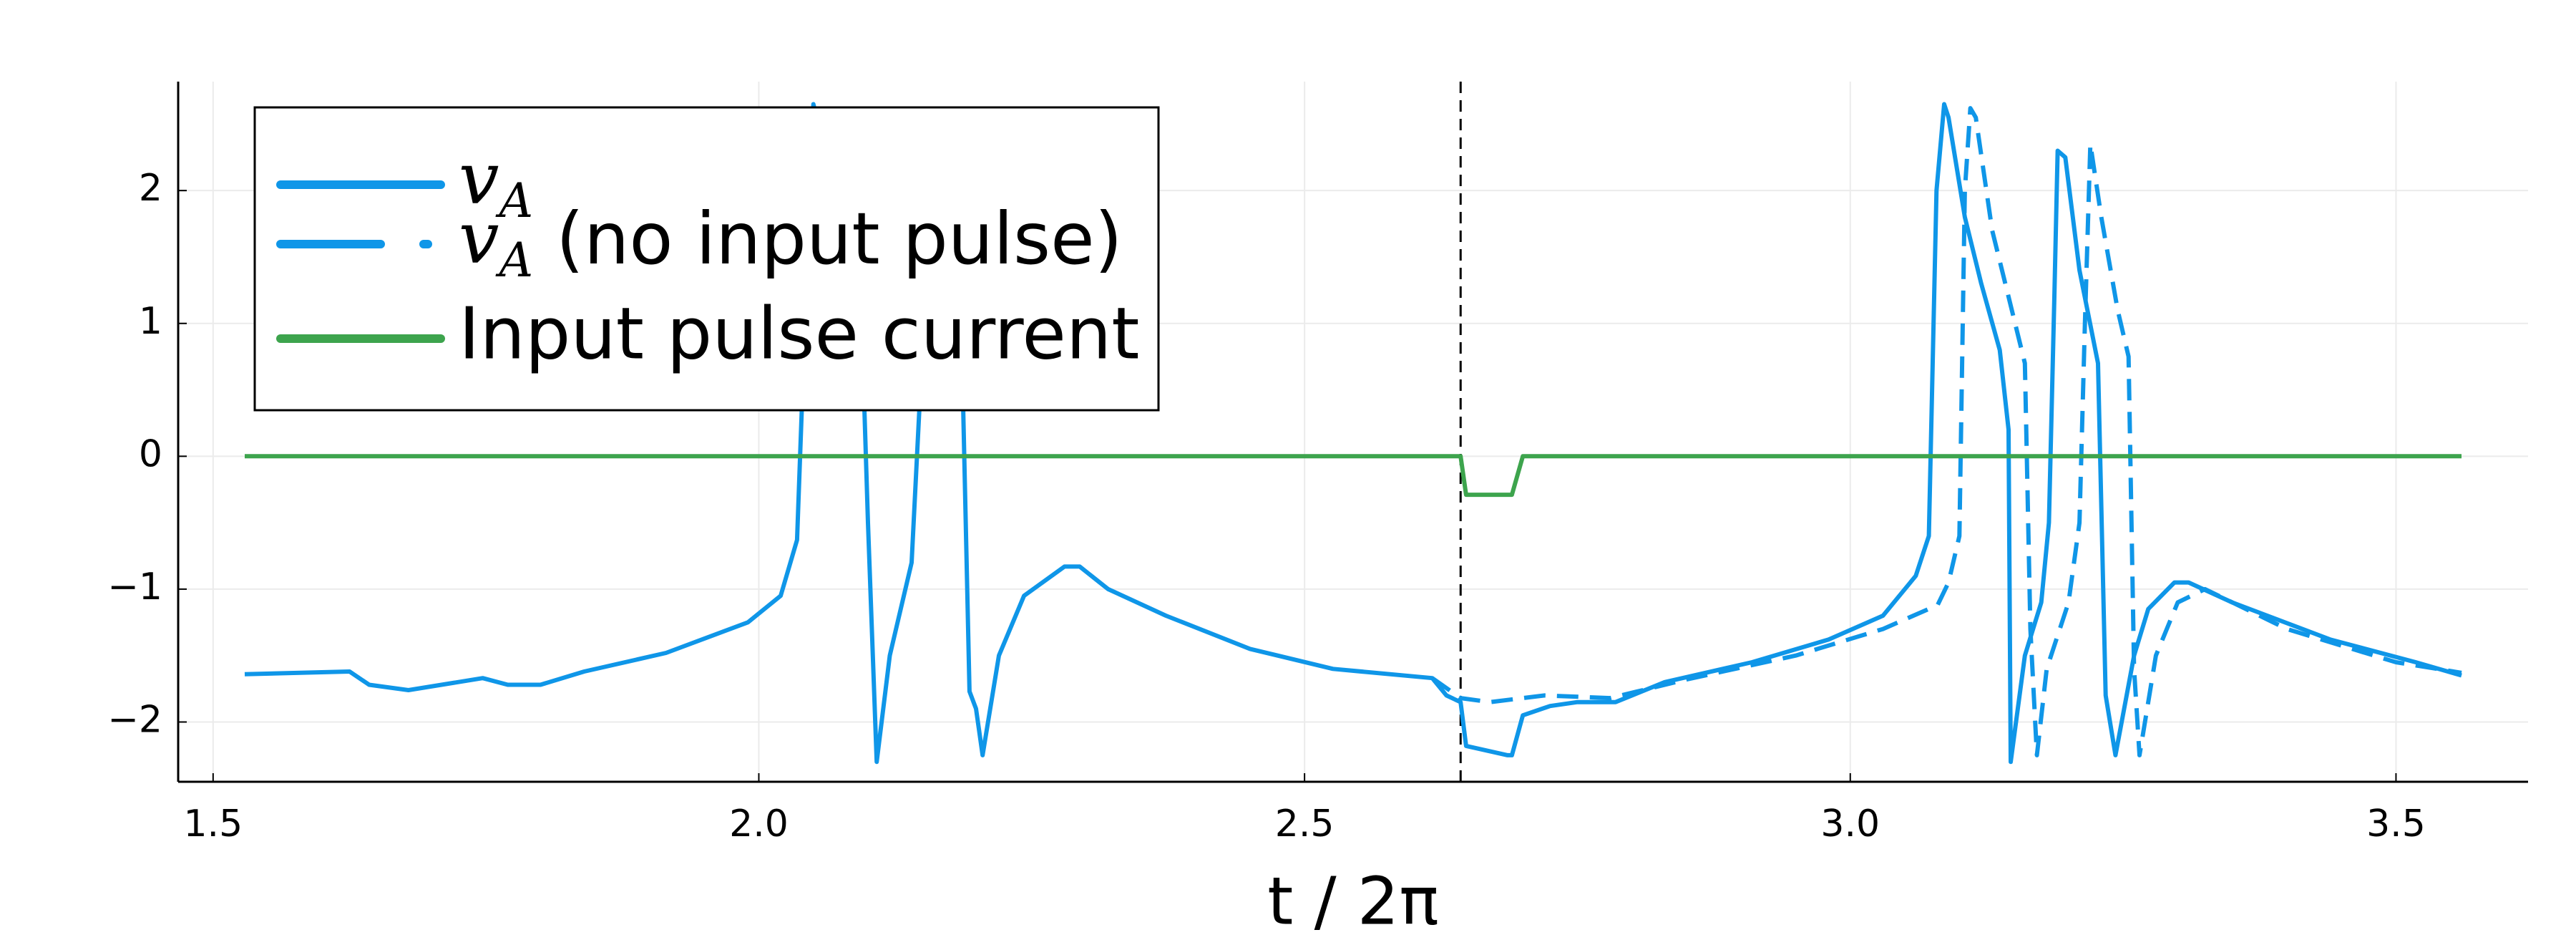 Image resolution: width=2576 pixels, height=945 pixels. I want to click on legend-box, so click(706, 259).